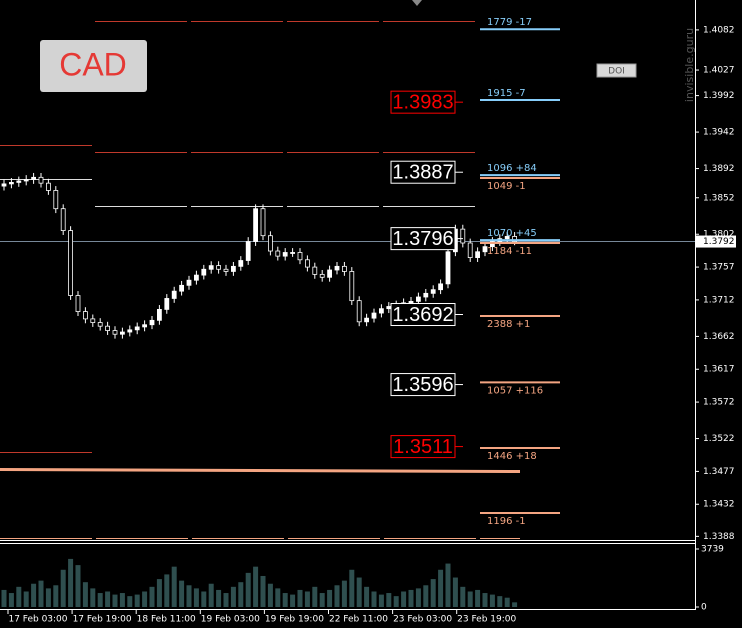  I want to click on y-tick-label: 1.3617, so click(719, 370).